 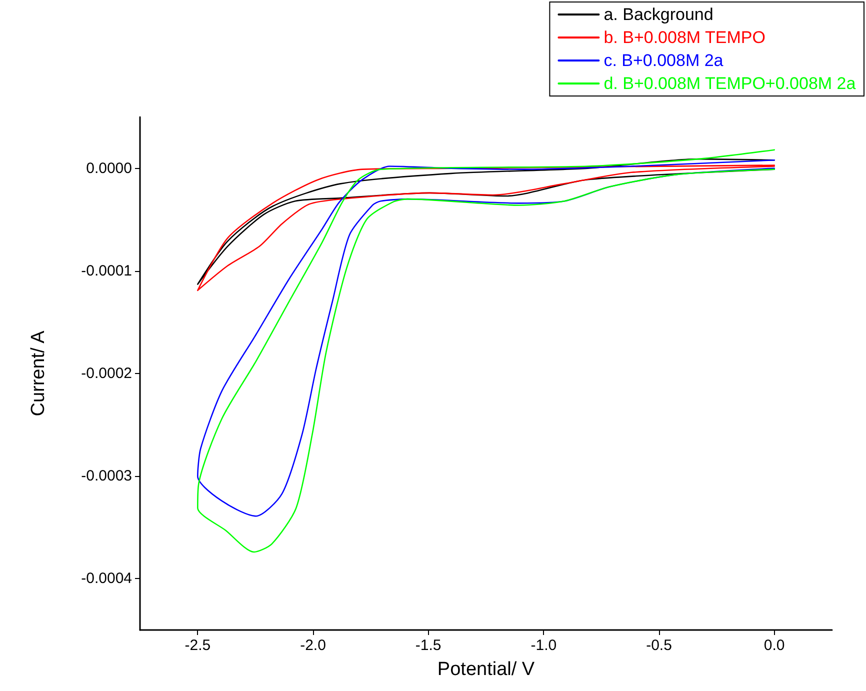 I want to click on legend-label: d. B+0.008M TEMPO+0.008M 2a, so click(x=730, y=83).